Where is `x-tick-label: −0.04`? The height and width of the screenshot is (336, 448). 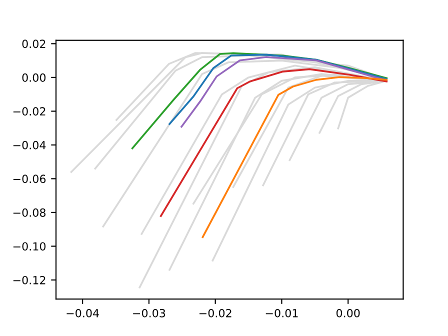 x-tick-label: −0.04 is located at coordinates (82, 313).